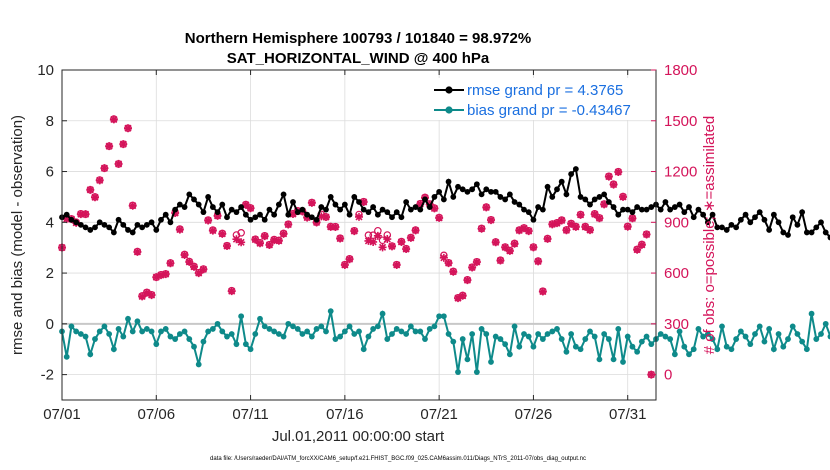 The height and width of the screenshot is (470, 830). I want to click on legend-box, so click(538, 99).